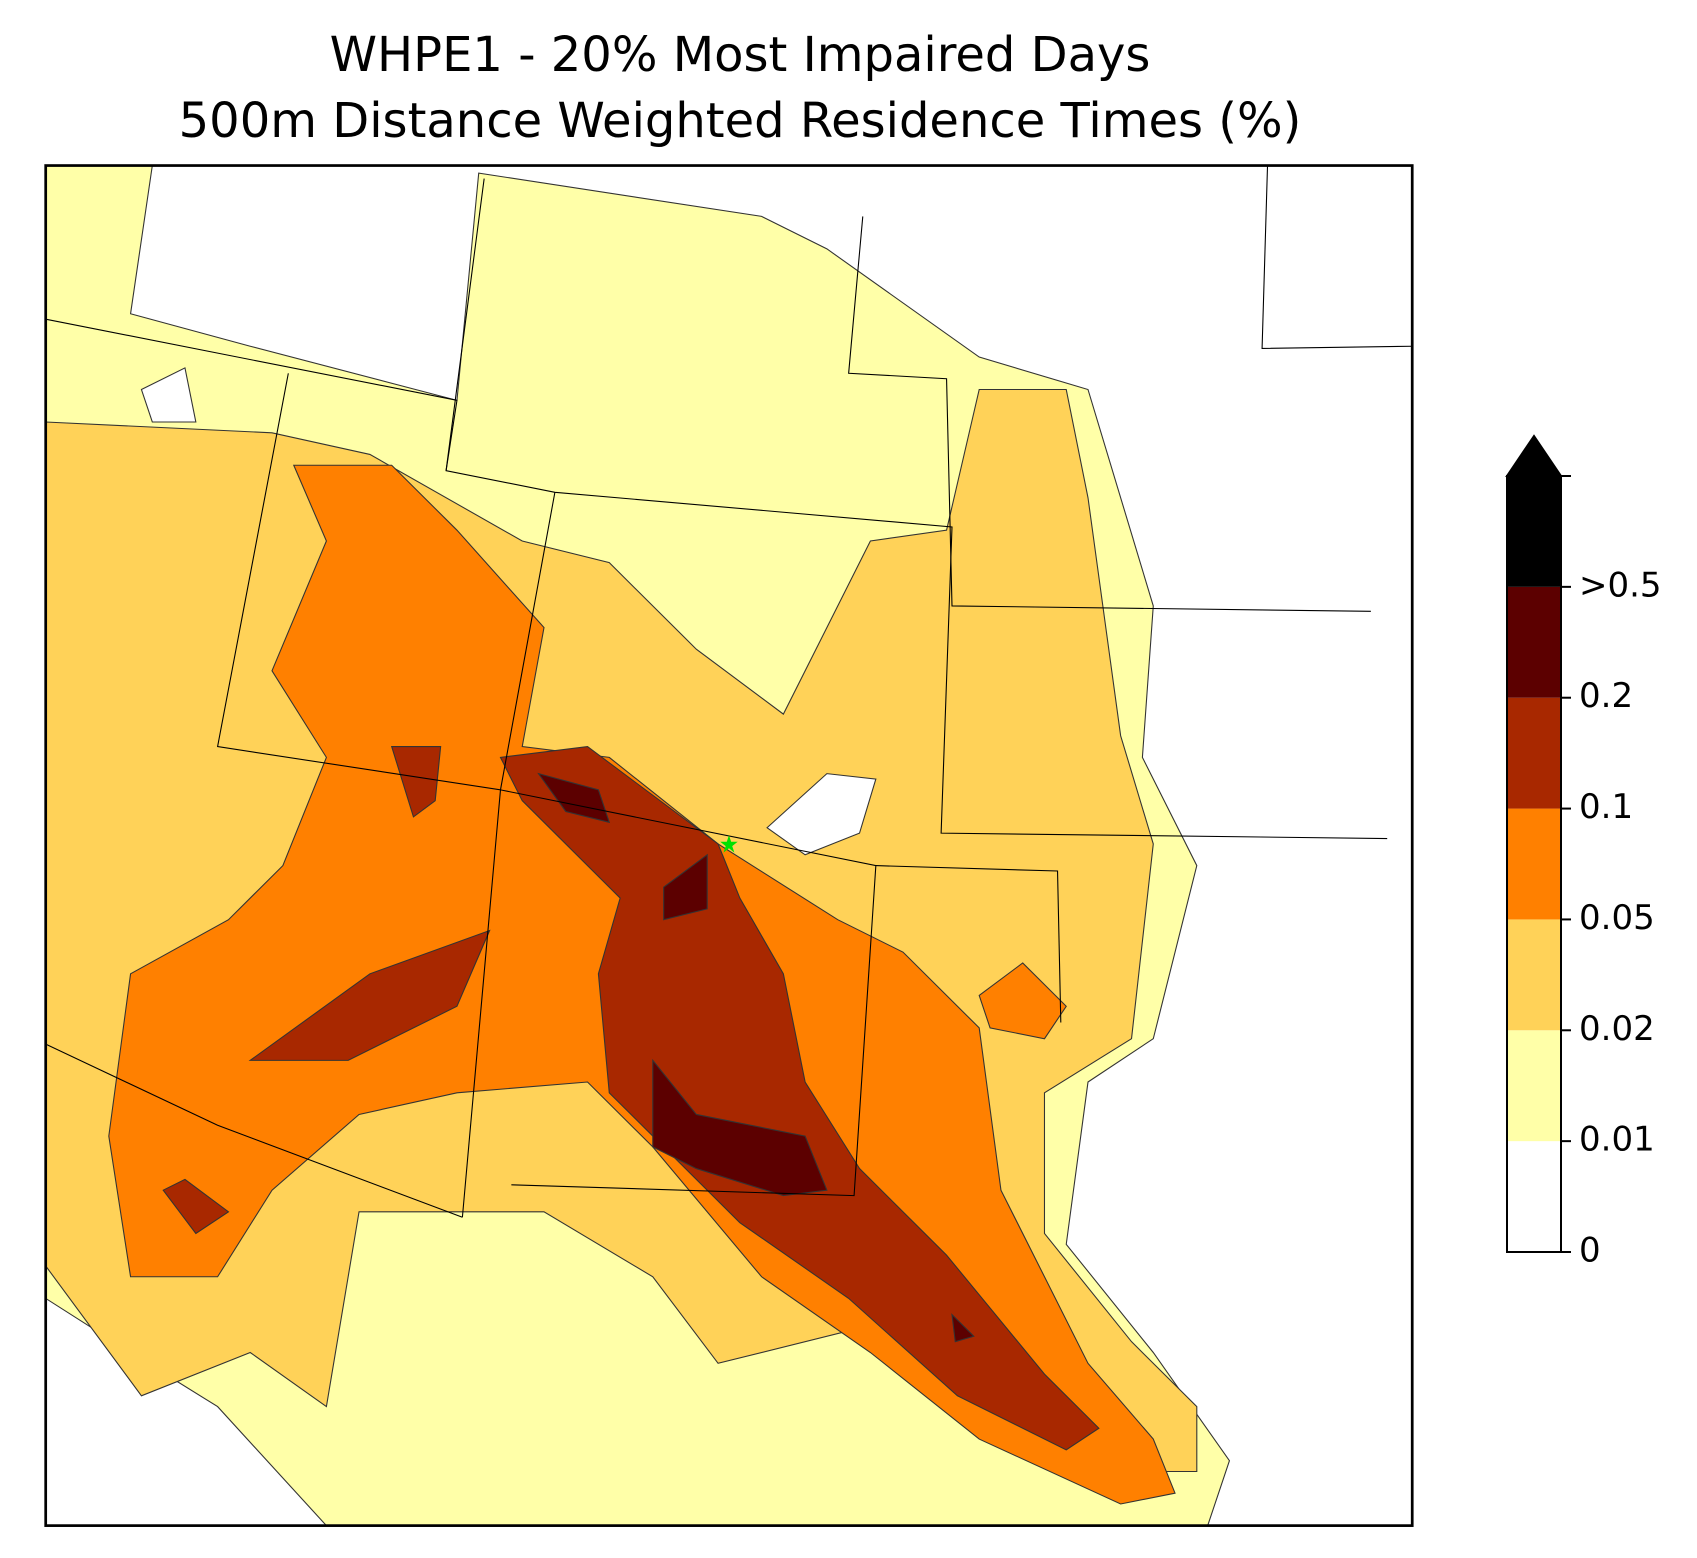 The width and height of the screenshot is (1697, 1558). I want to click on colorbar-tick-label: 0.02, so click(1617, 1029).